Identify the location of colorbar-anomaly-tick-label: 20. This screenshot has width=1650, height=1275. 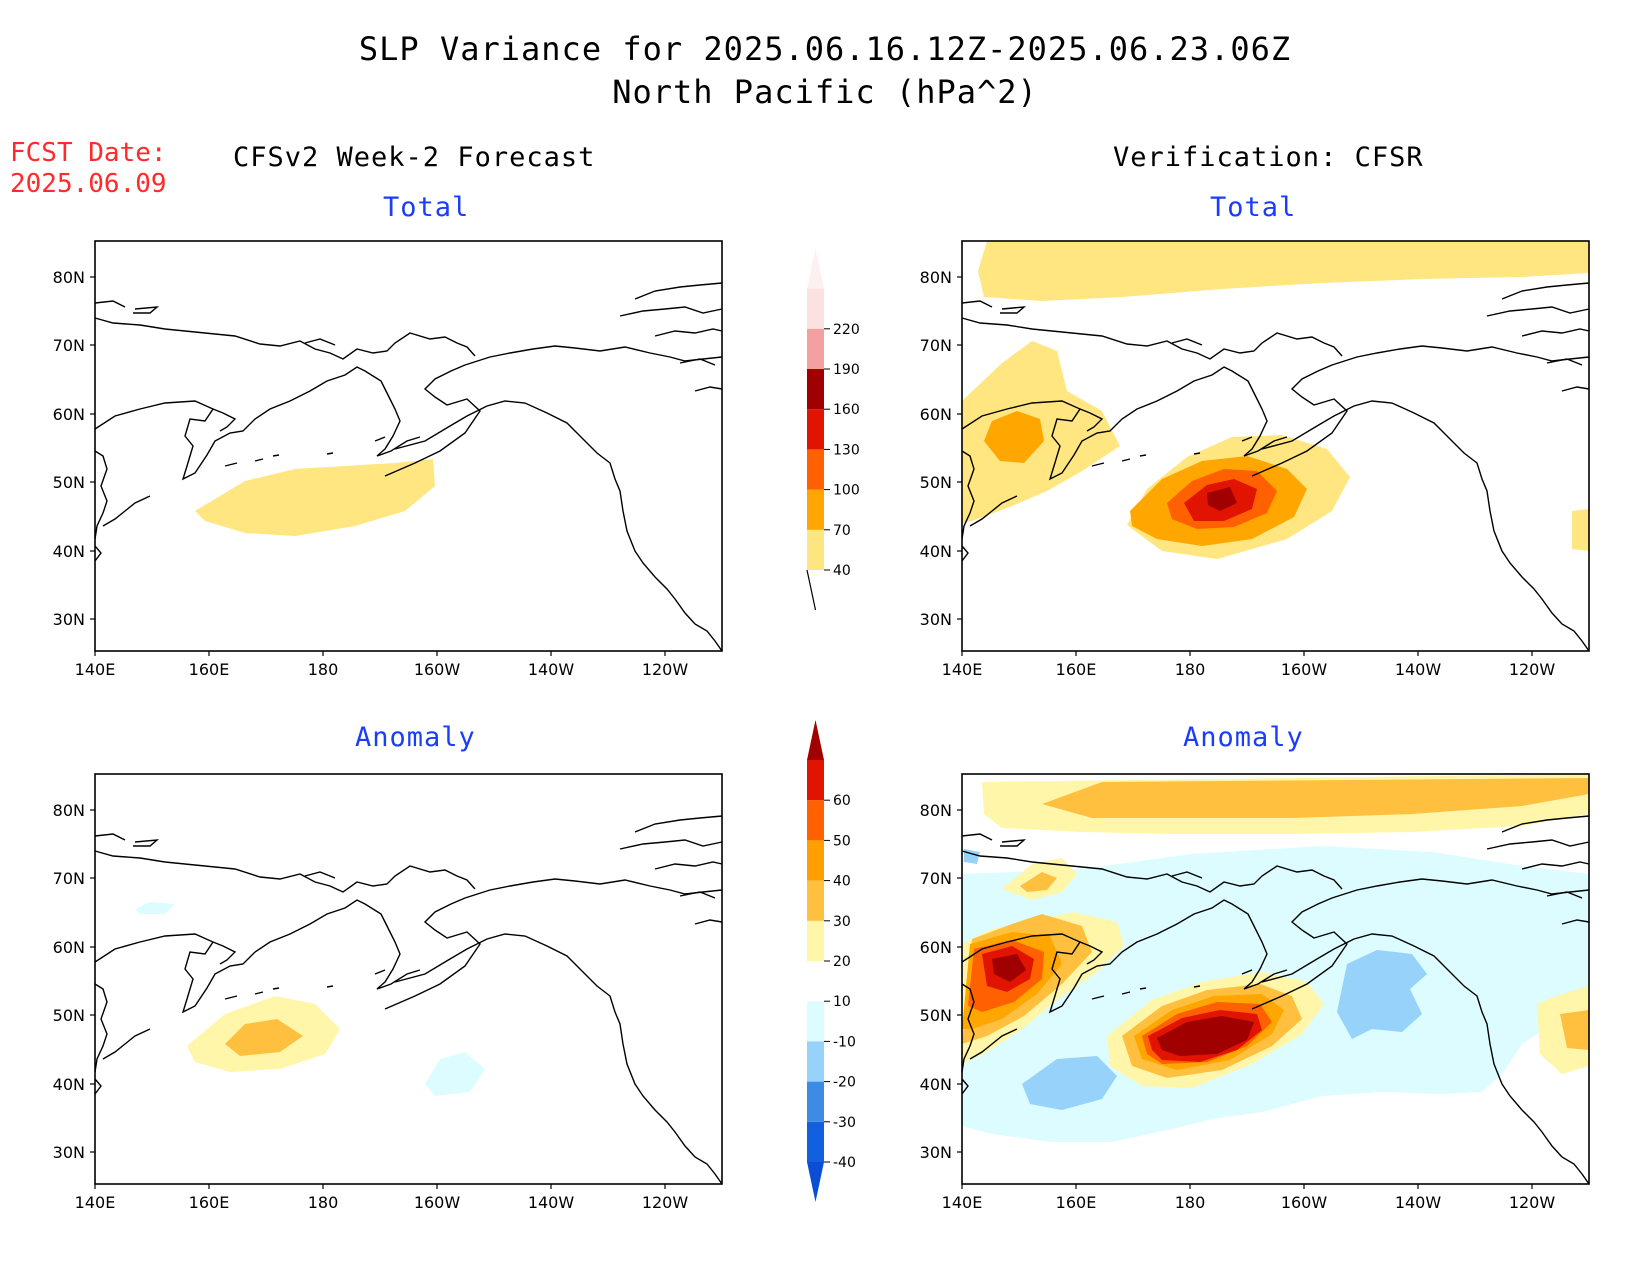
(842, 962).